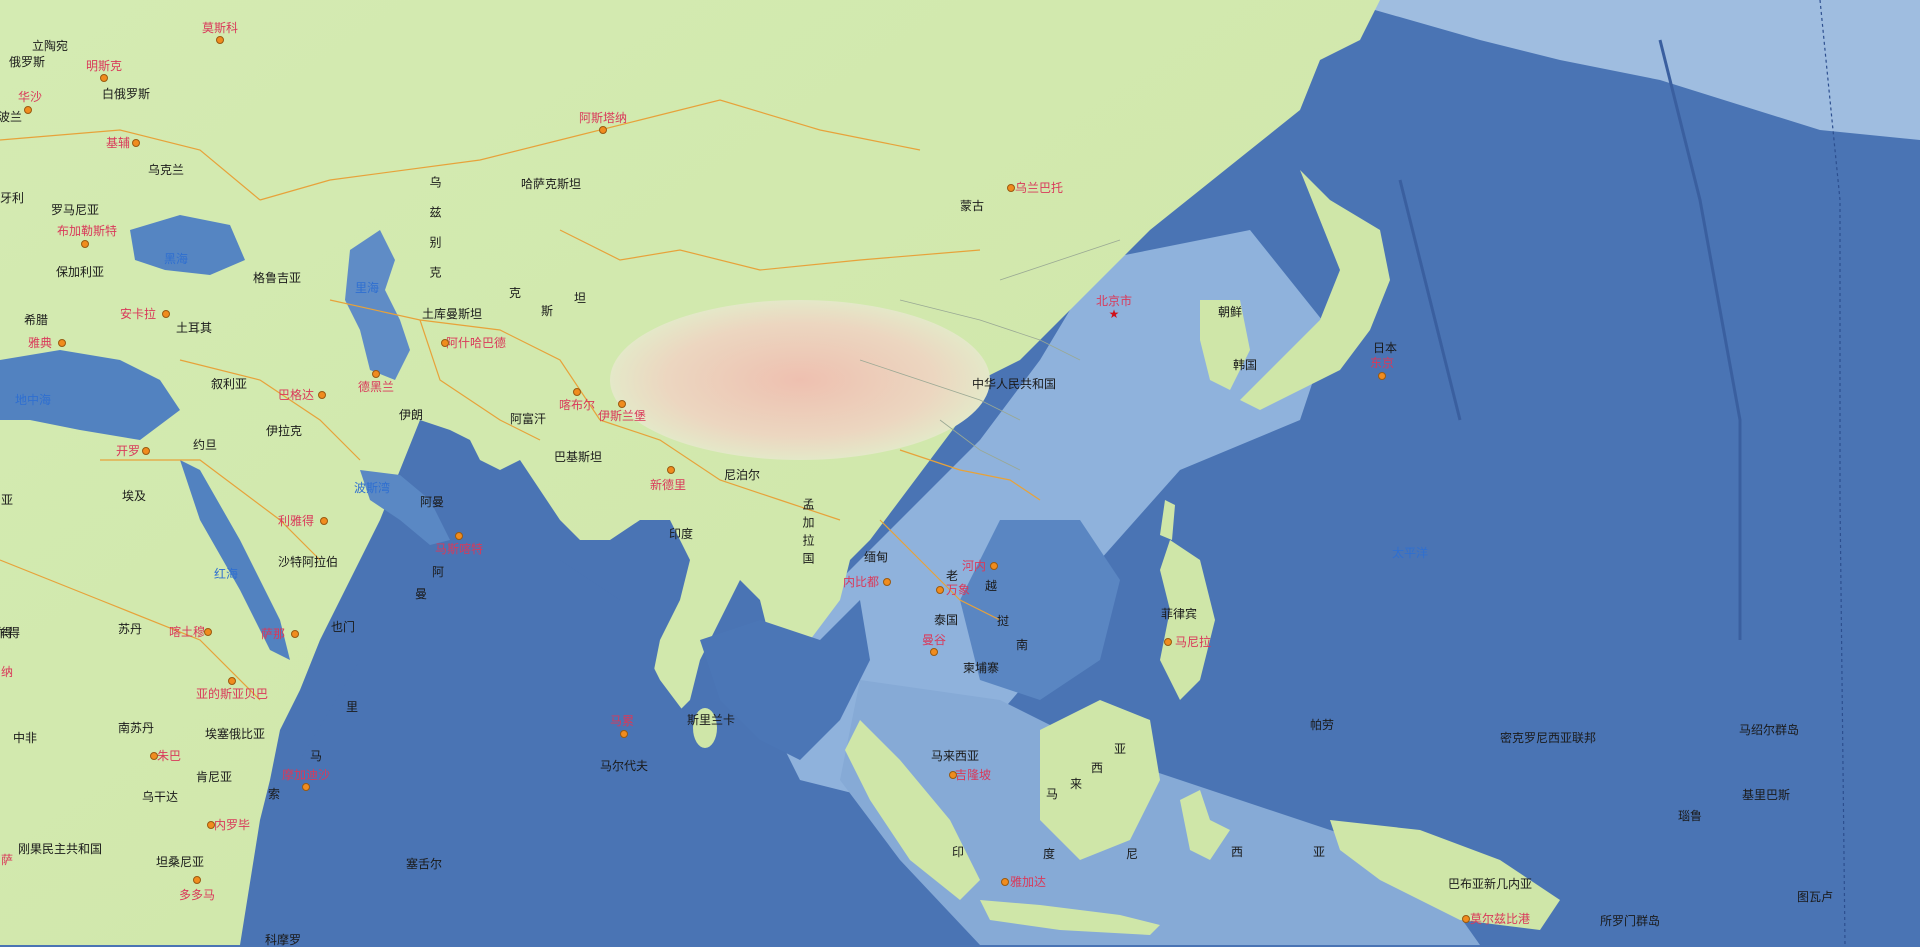  Describe the element at coordinates (80, 272) in the screenshot. I see `country-label: 保加利亚` at that location.